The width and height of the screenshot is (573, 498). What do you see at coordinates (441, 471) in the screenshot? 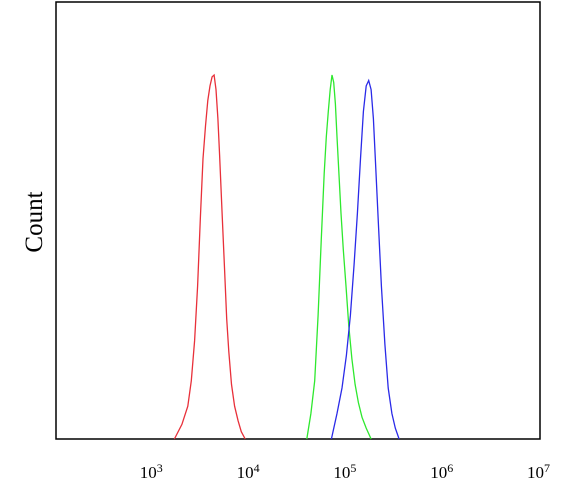
I see `x-tick-label: 10⁶` at bounding box center [441, 471].